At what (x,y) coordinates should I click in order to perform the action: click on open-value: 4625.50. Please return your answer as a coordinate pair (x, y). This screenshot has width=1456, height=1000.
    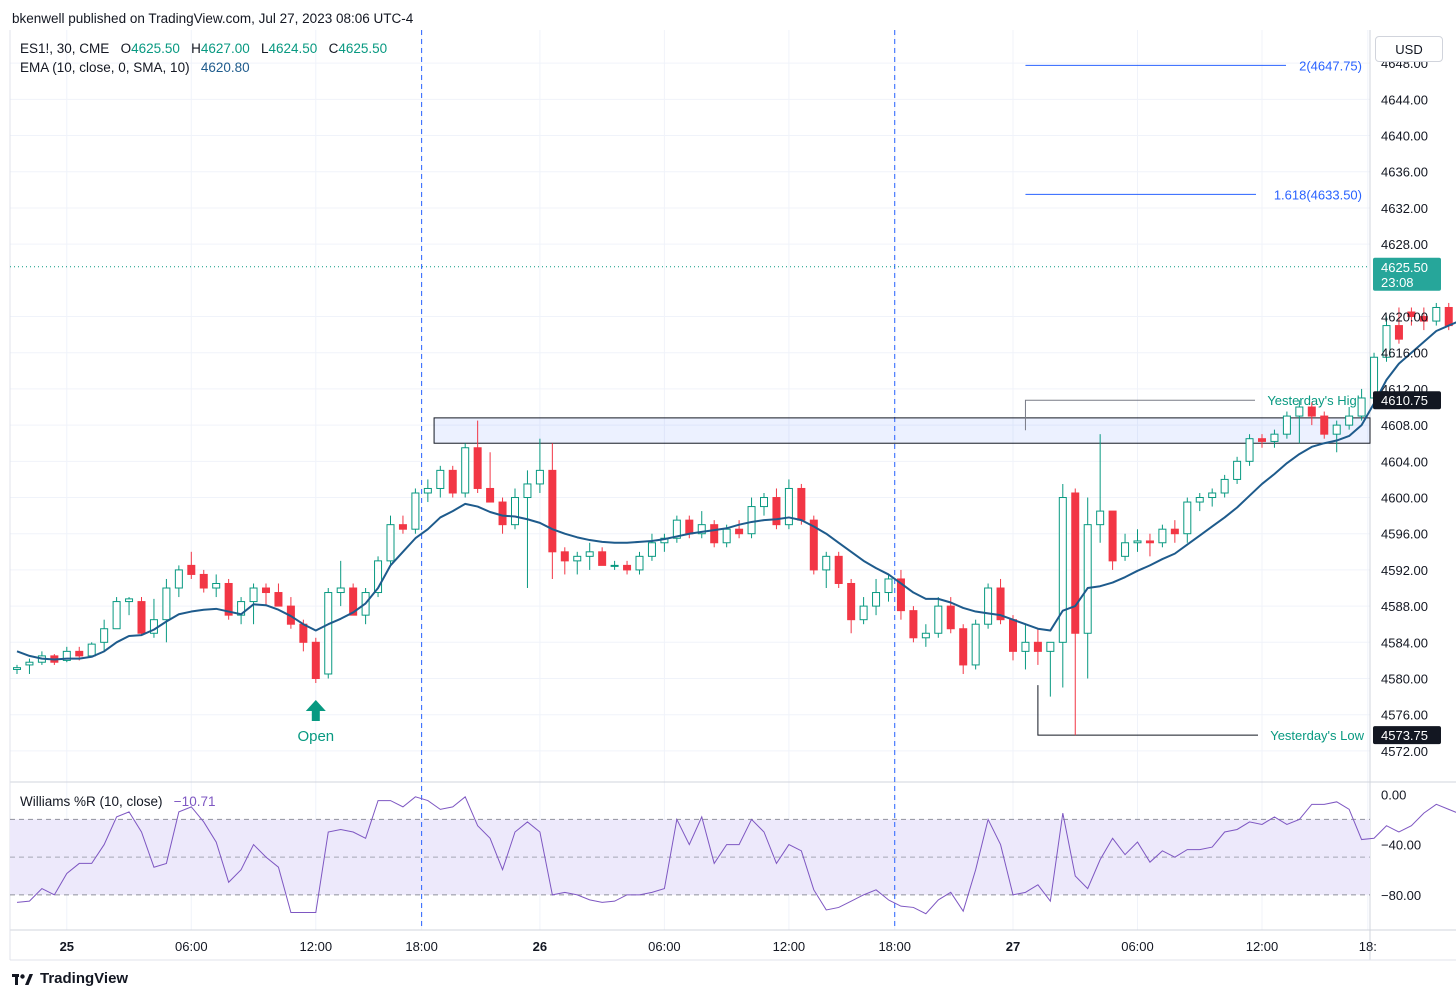
    Looking at the image, I should click on (155, 48).